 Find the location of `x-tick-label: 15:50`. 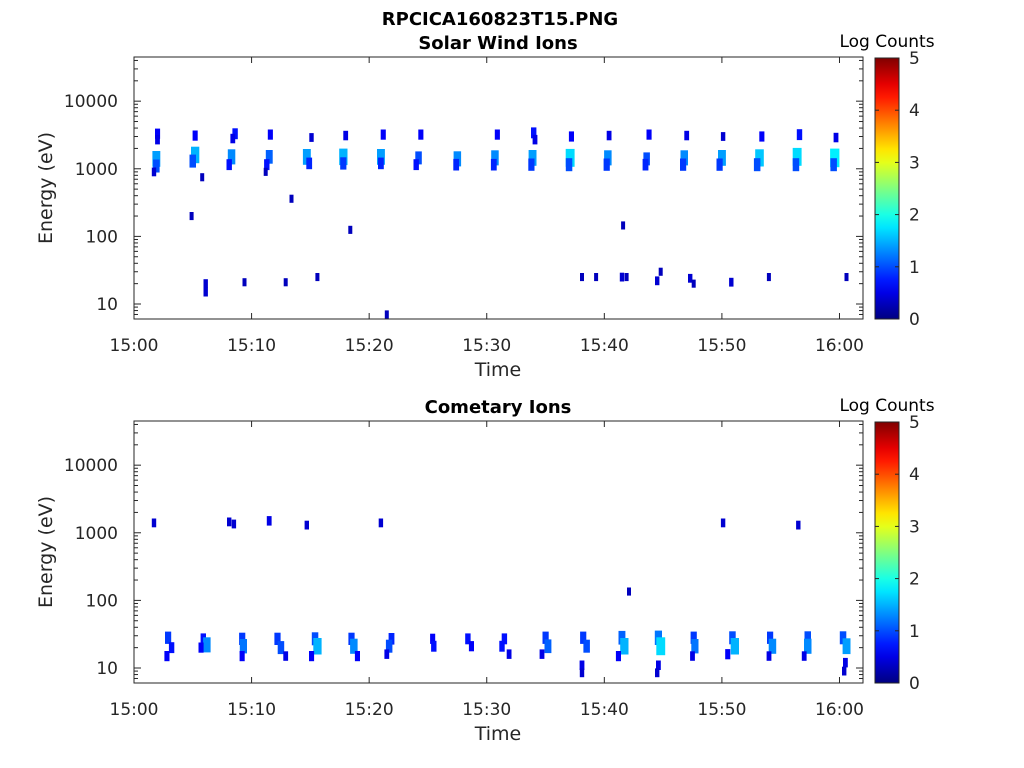

x-tick-label: 15:50 is located at coordinates (721, 710).